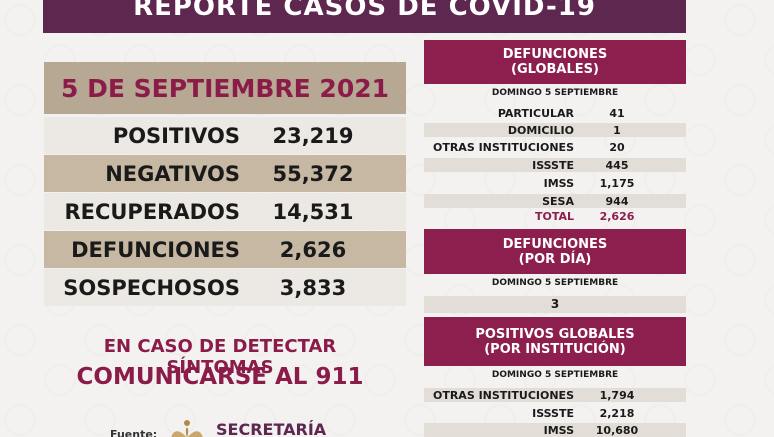 This screenshot has width=774, height=437. I want to click on row-label: DOMICILIO, so click(540, 130).